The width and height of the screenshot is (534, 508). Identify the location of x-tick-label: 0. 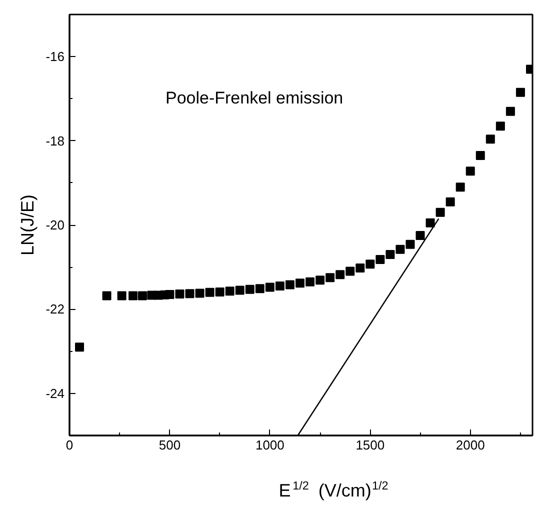
(70, 445).